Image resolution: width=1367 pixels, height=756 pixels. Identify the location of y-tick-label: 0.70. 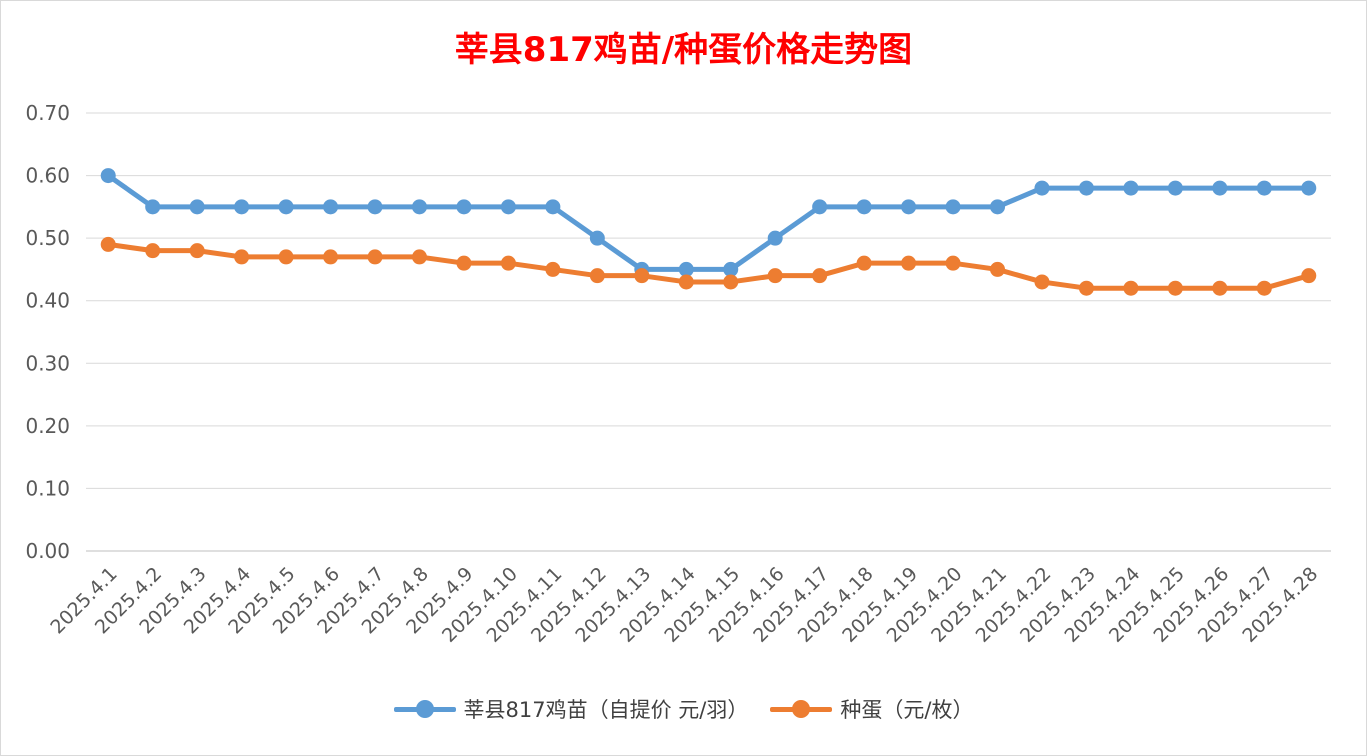
(47, 113).